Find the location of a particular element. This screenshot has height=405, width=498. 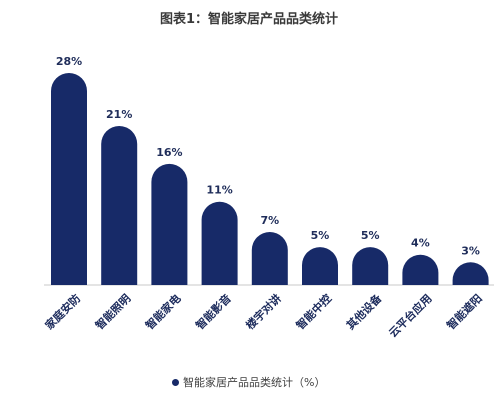

data-label-5: 7% is located at coordinates (269, 220).